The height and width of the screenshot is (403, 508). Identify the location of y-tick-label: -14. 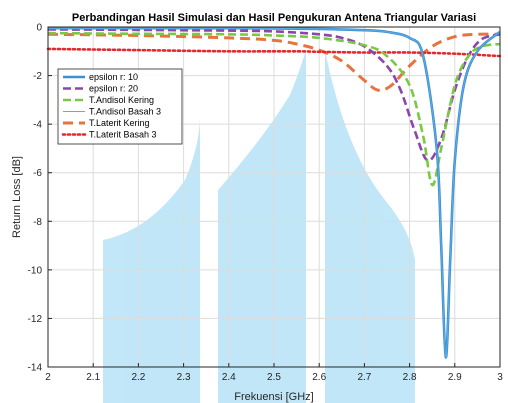
(35, 368).